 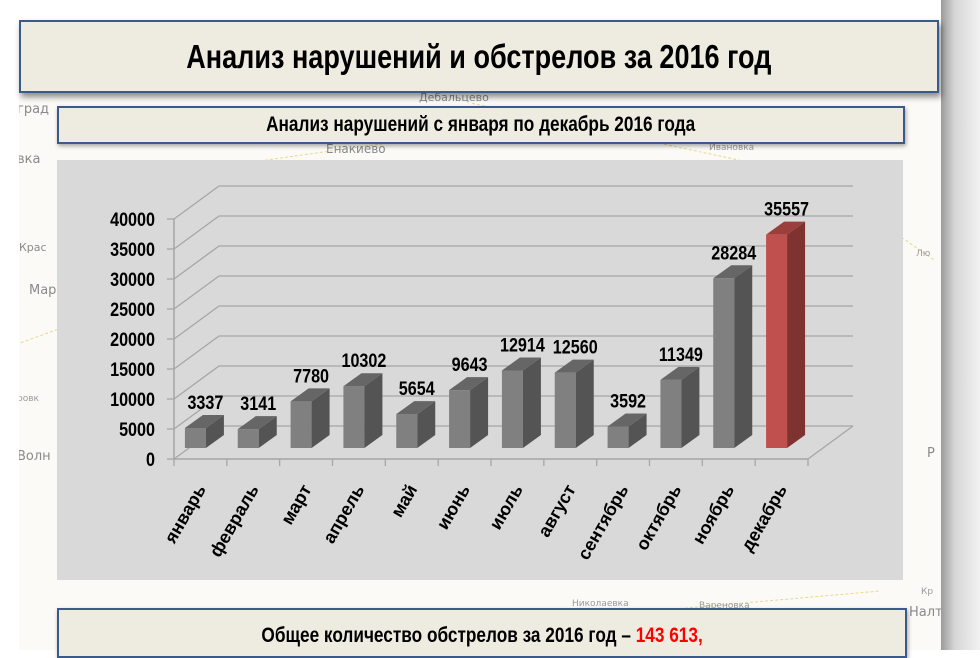 What do you see at coordinates (233, 520) in the screenshot?
I see `x-tick-label: февраль` at bounding box center [233, 520].